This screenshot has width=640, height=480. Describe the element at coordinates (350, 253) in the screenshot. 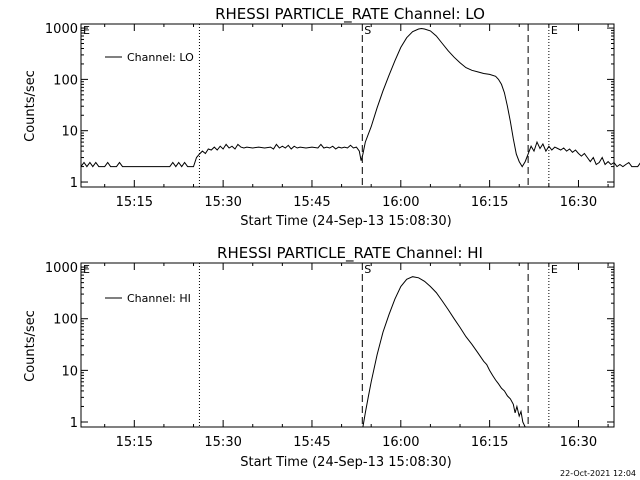

I see `chart-title: RHESSI PARTICLE_RATE Channel: HI` at that location.